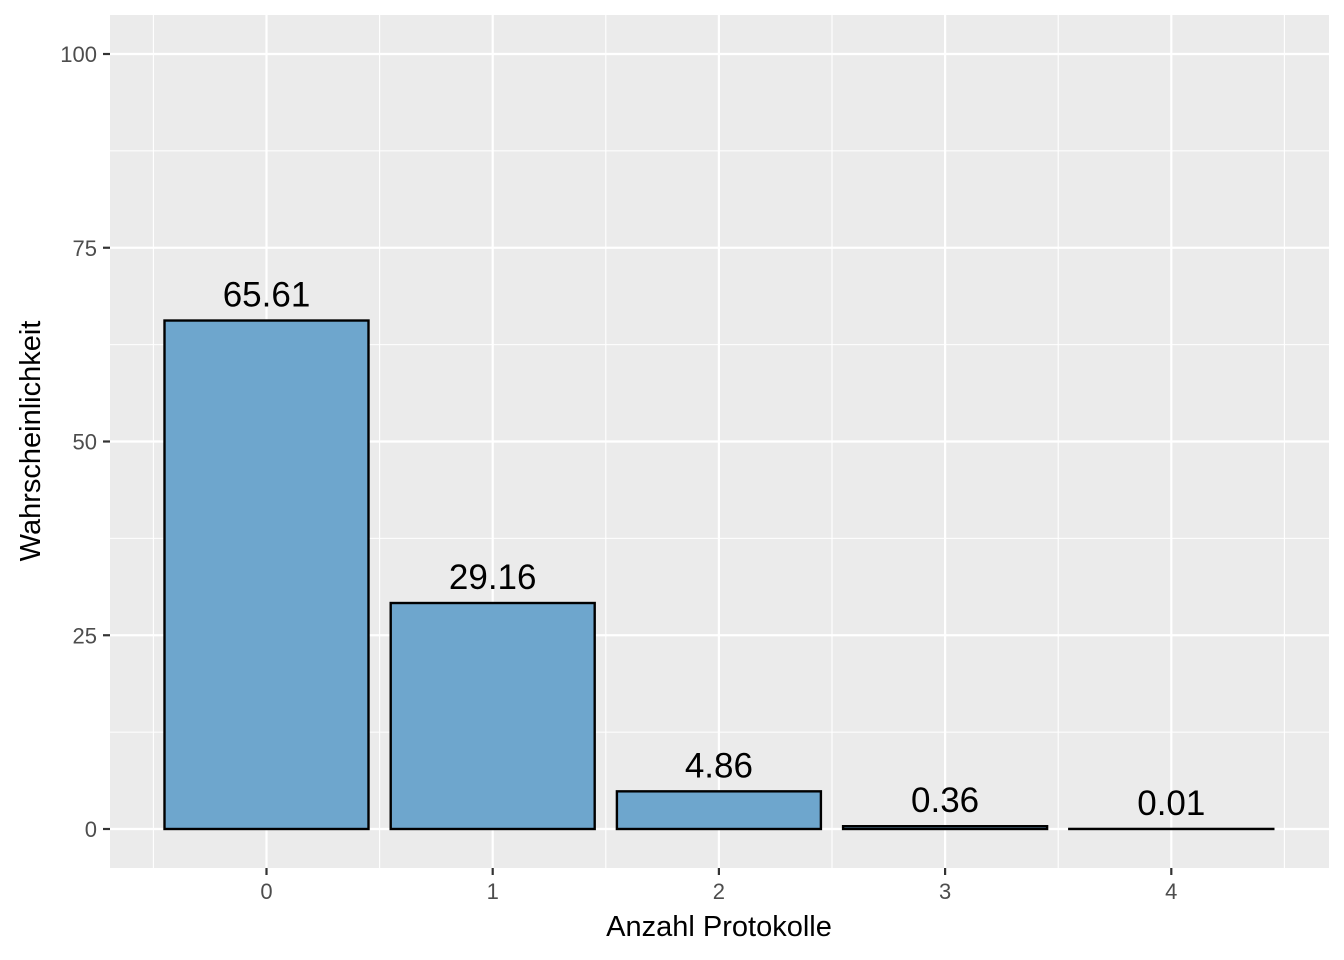  Describe the element at coordinates (945, 800) in the screenshot. I see `bar-value-label: 0.36` at that location.